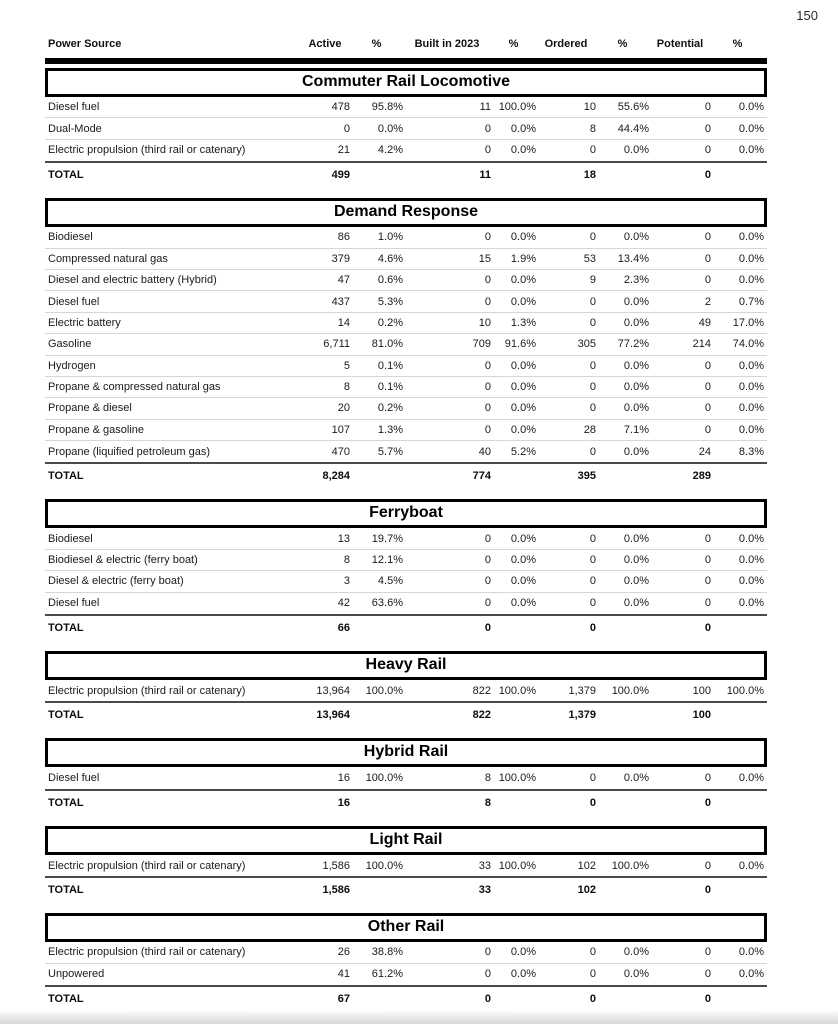 The height and width of the screenshot is (1024, 838). I want to click on cell-value: 20, so click(343, 408).